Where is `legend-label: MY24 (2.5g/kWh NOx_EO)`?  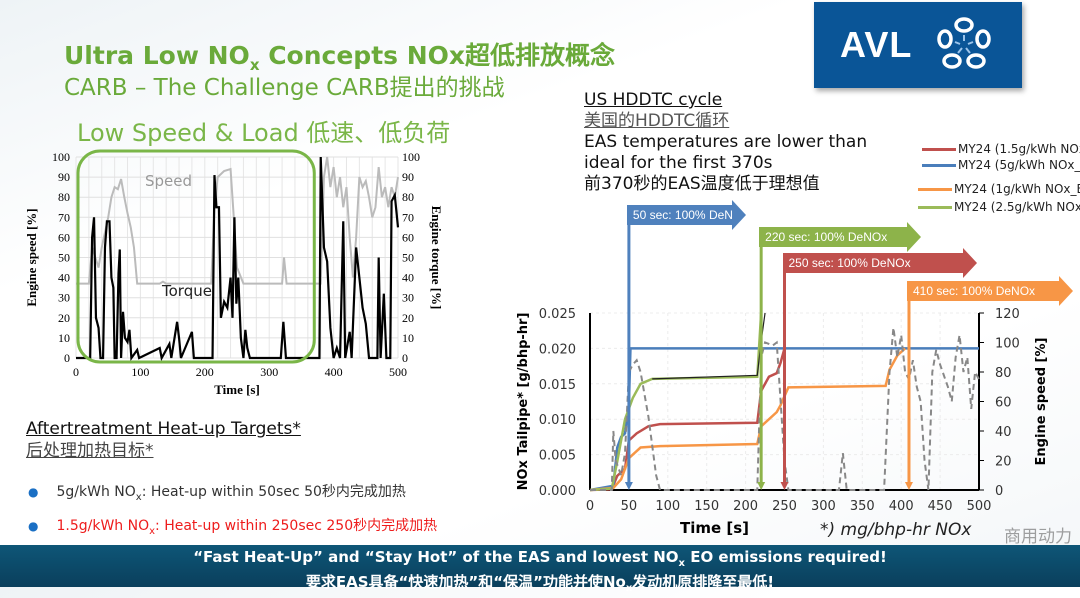 legend-label: MY24 (2.5g/kWh NOx_EO) is located at coordinates (1017, 207).